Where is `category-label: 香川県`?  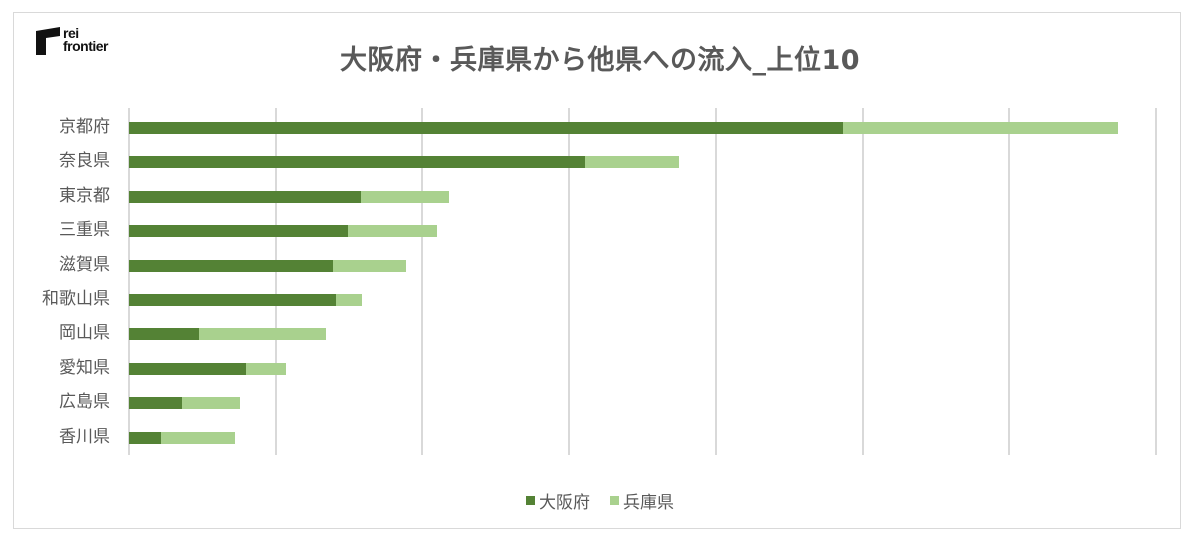 category-label: 香川県 is located at coordinates (84, 436).